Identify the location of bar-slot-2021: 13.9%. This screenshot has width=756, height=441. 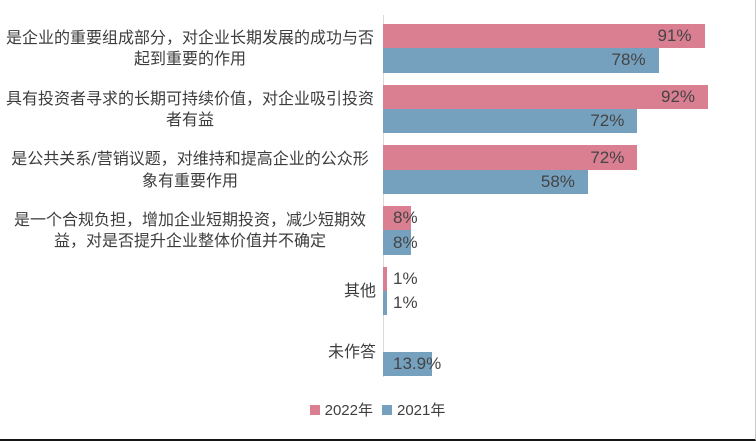
(567, 364).